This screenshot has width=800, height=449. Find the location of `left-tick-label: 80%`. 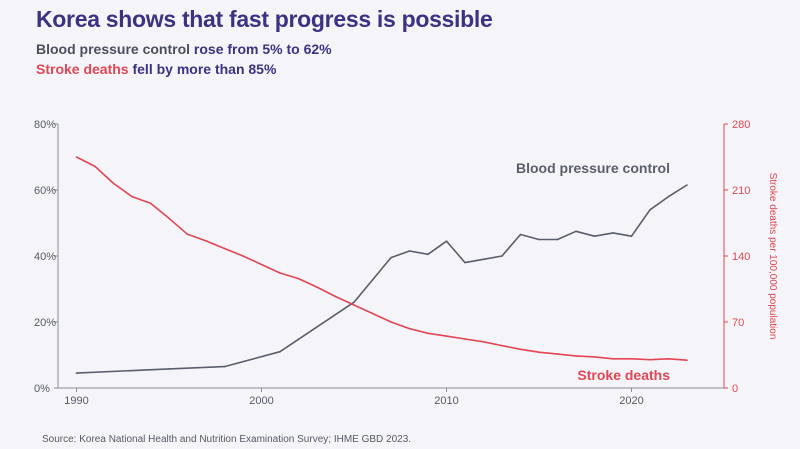

left-tick-label: 80% is located at coordinates (45, 125).